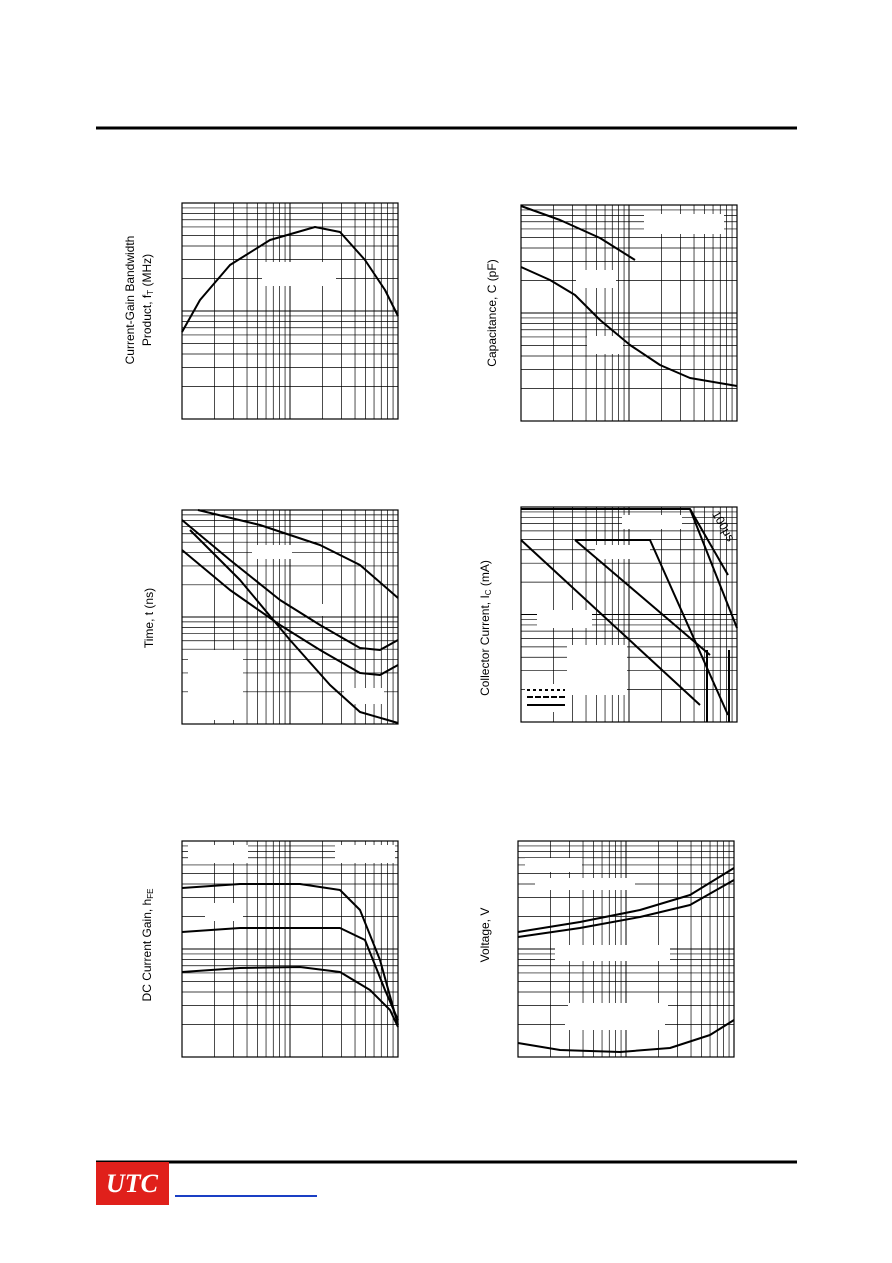 This screenshot has width=892, height=1263. I want to click on y-axis-label: Time, t (ns), so click(149, 618).